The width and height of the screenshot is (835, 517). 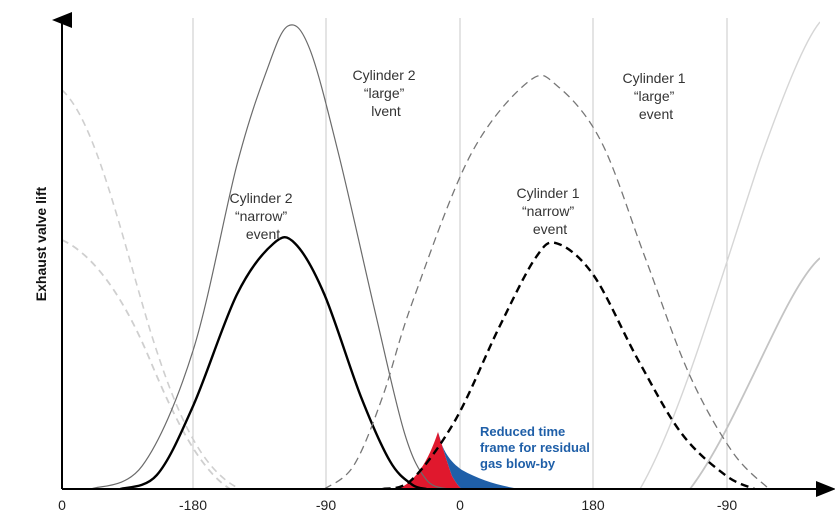 What do you see at coordinates (518, 463) in the screenshot?
I see `annotation-line: gas blow-by` at bounding box center [518, 463].